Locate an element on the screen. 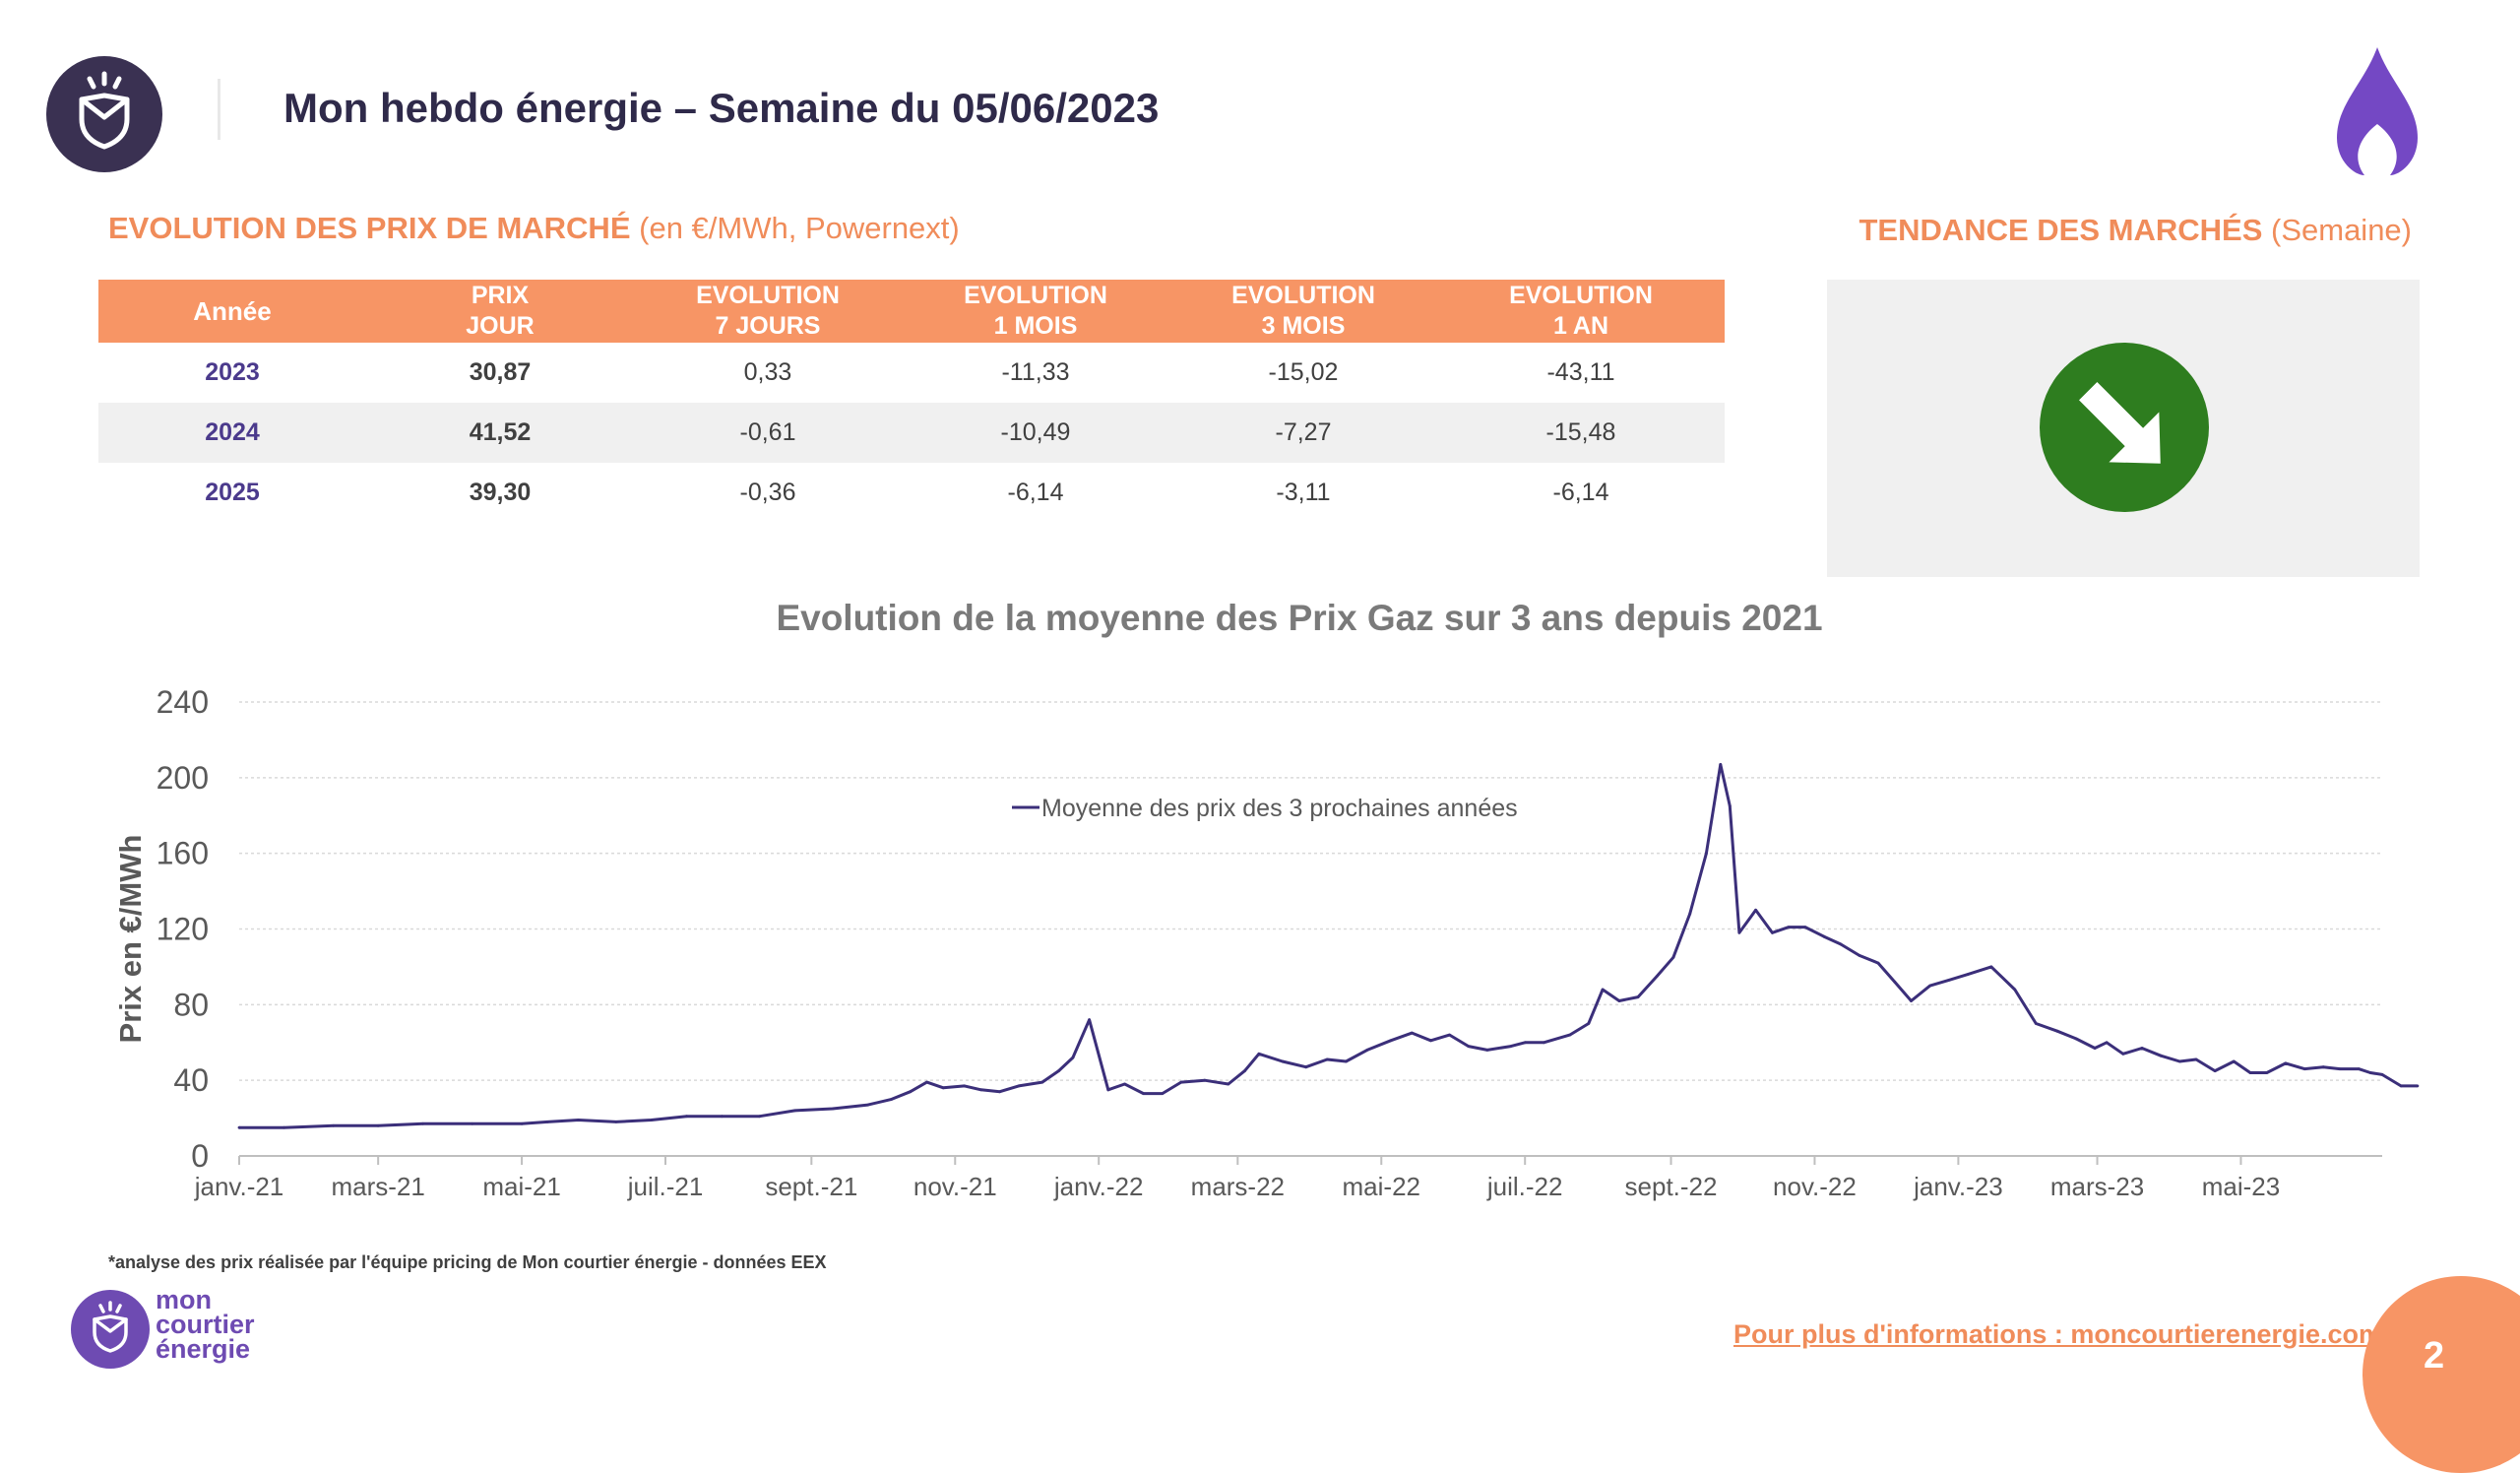 Image resolution: width=2520 pixels, height=1473 pixels. x-tick-label: juil.-22 is located at coordinates (1524, 1186).